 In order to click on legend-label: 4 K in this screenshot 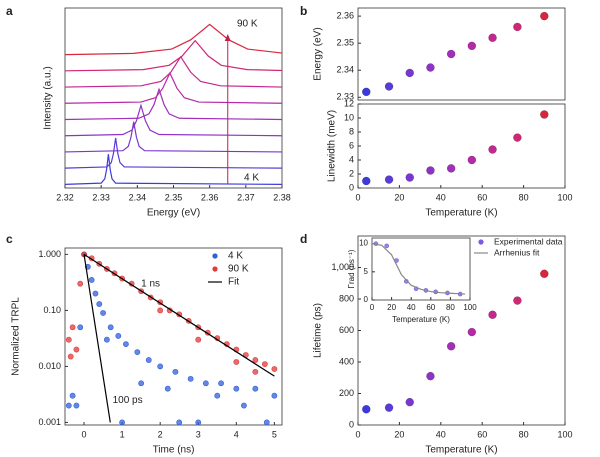, I will do `click(235, 256)`.